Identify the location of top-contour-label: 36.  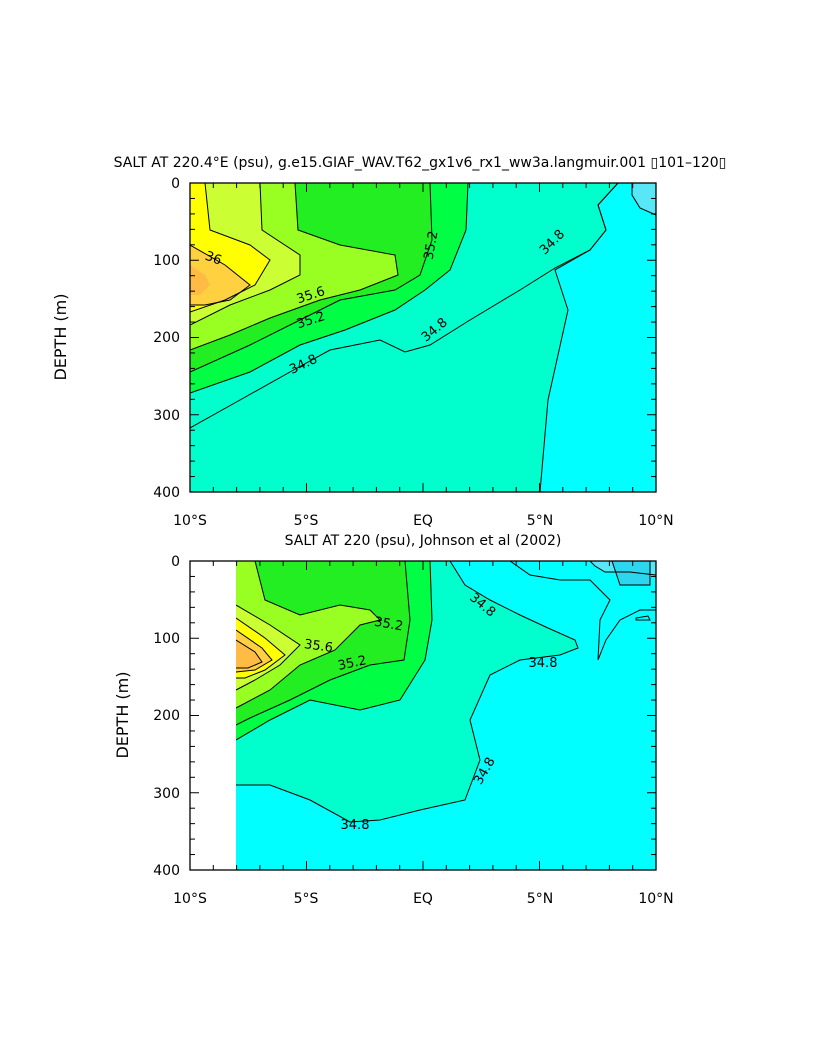
(213, 259).